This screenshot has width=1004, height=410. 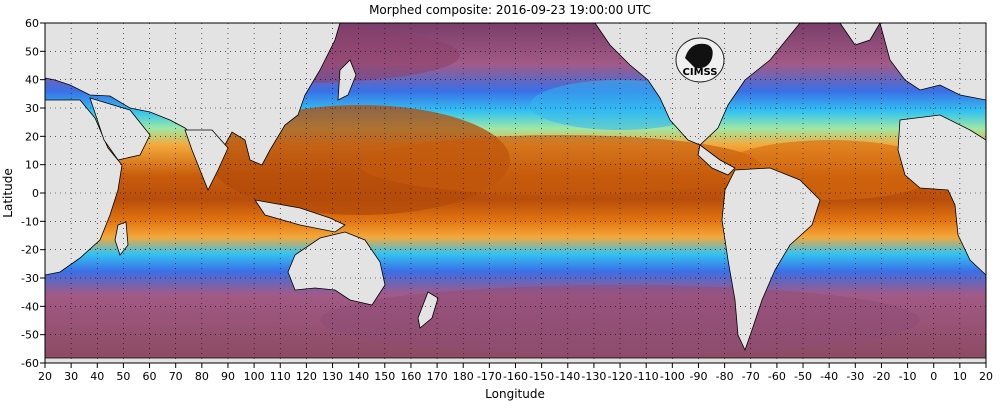 What do you see at coordinates (489, 376) in the screenshot?
I see `x-tick-label: -170` at bounding box center [489, 376].